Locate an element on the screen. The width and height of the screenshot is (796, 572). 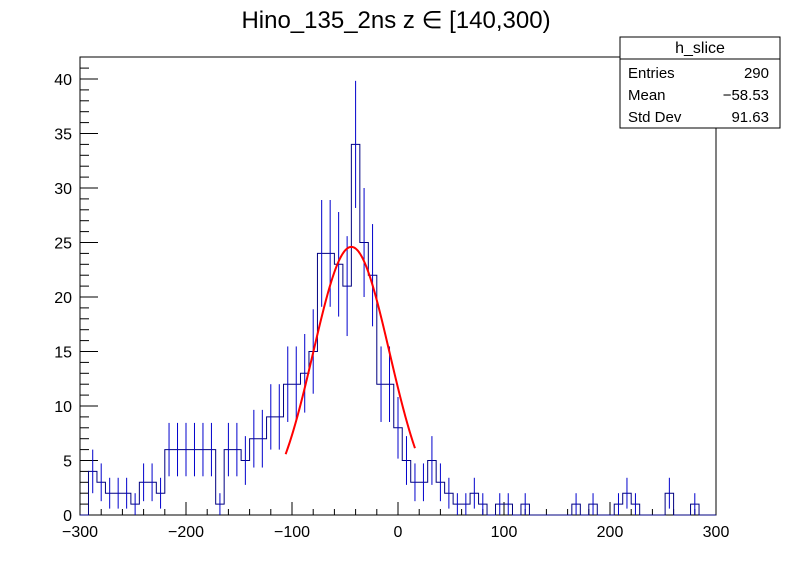
stat-mean-value: −58.53 is located at coordinates (746, 95).